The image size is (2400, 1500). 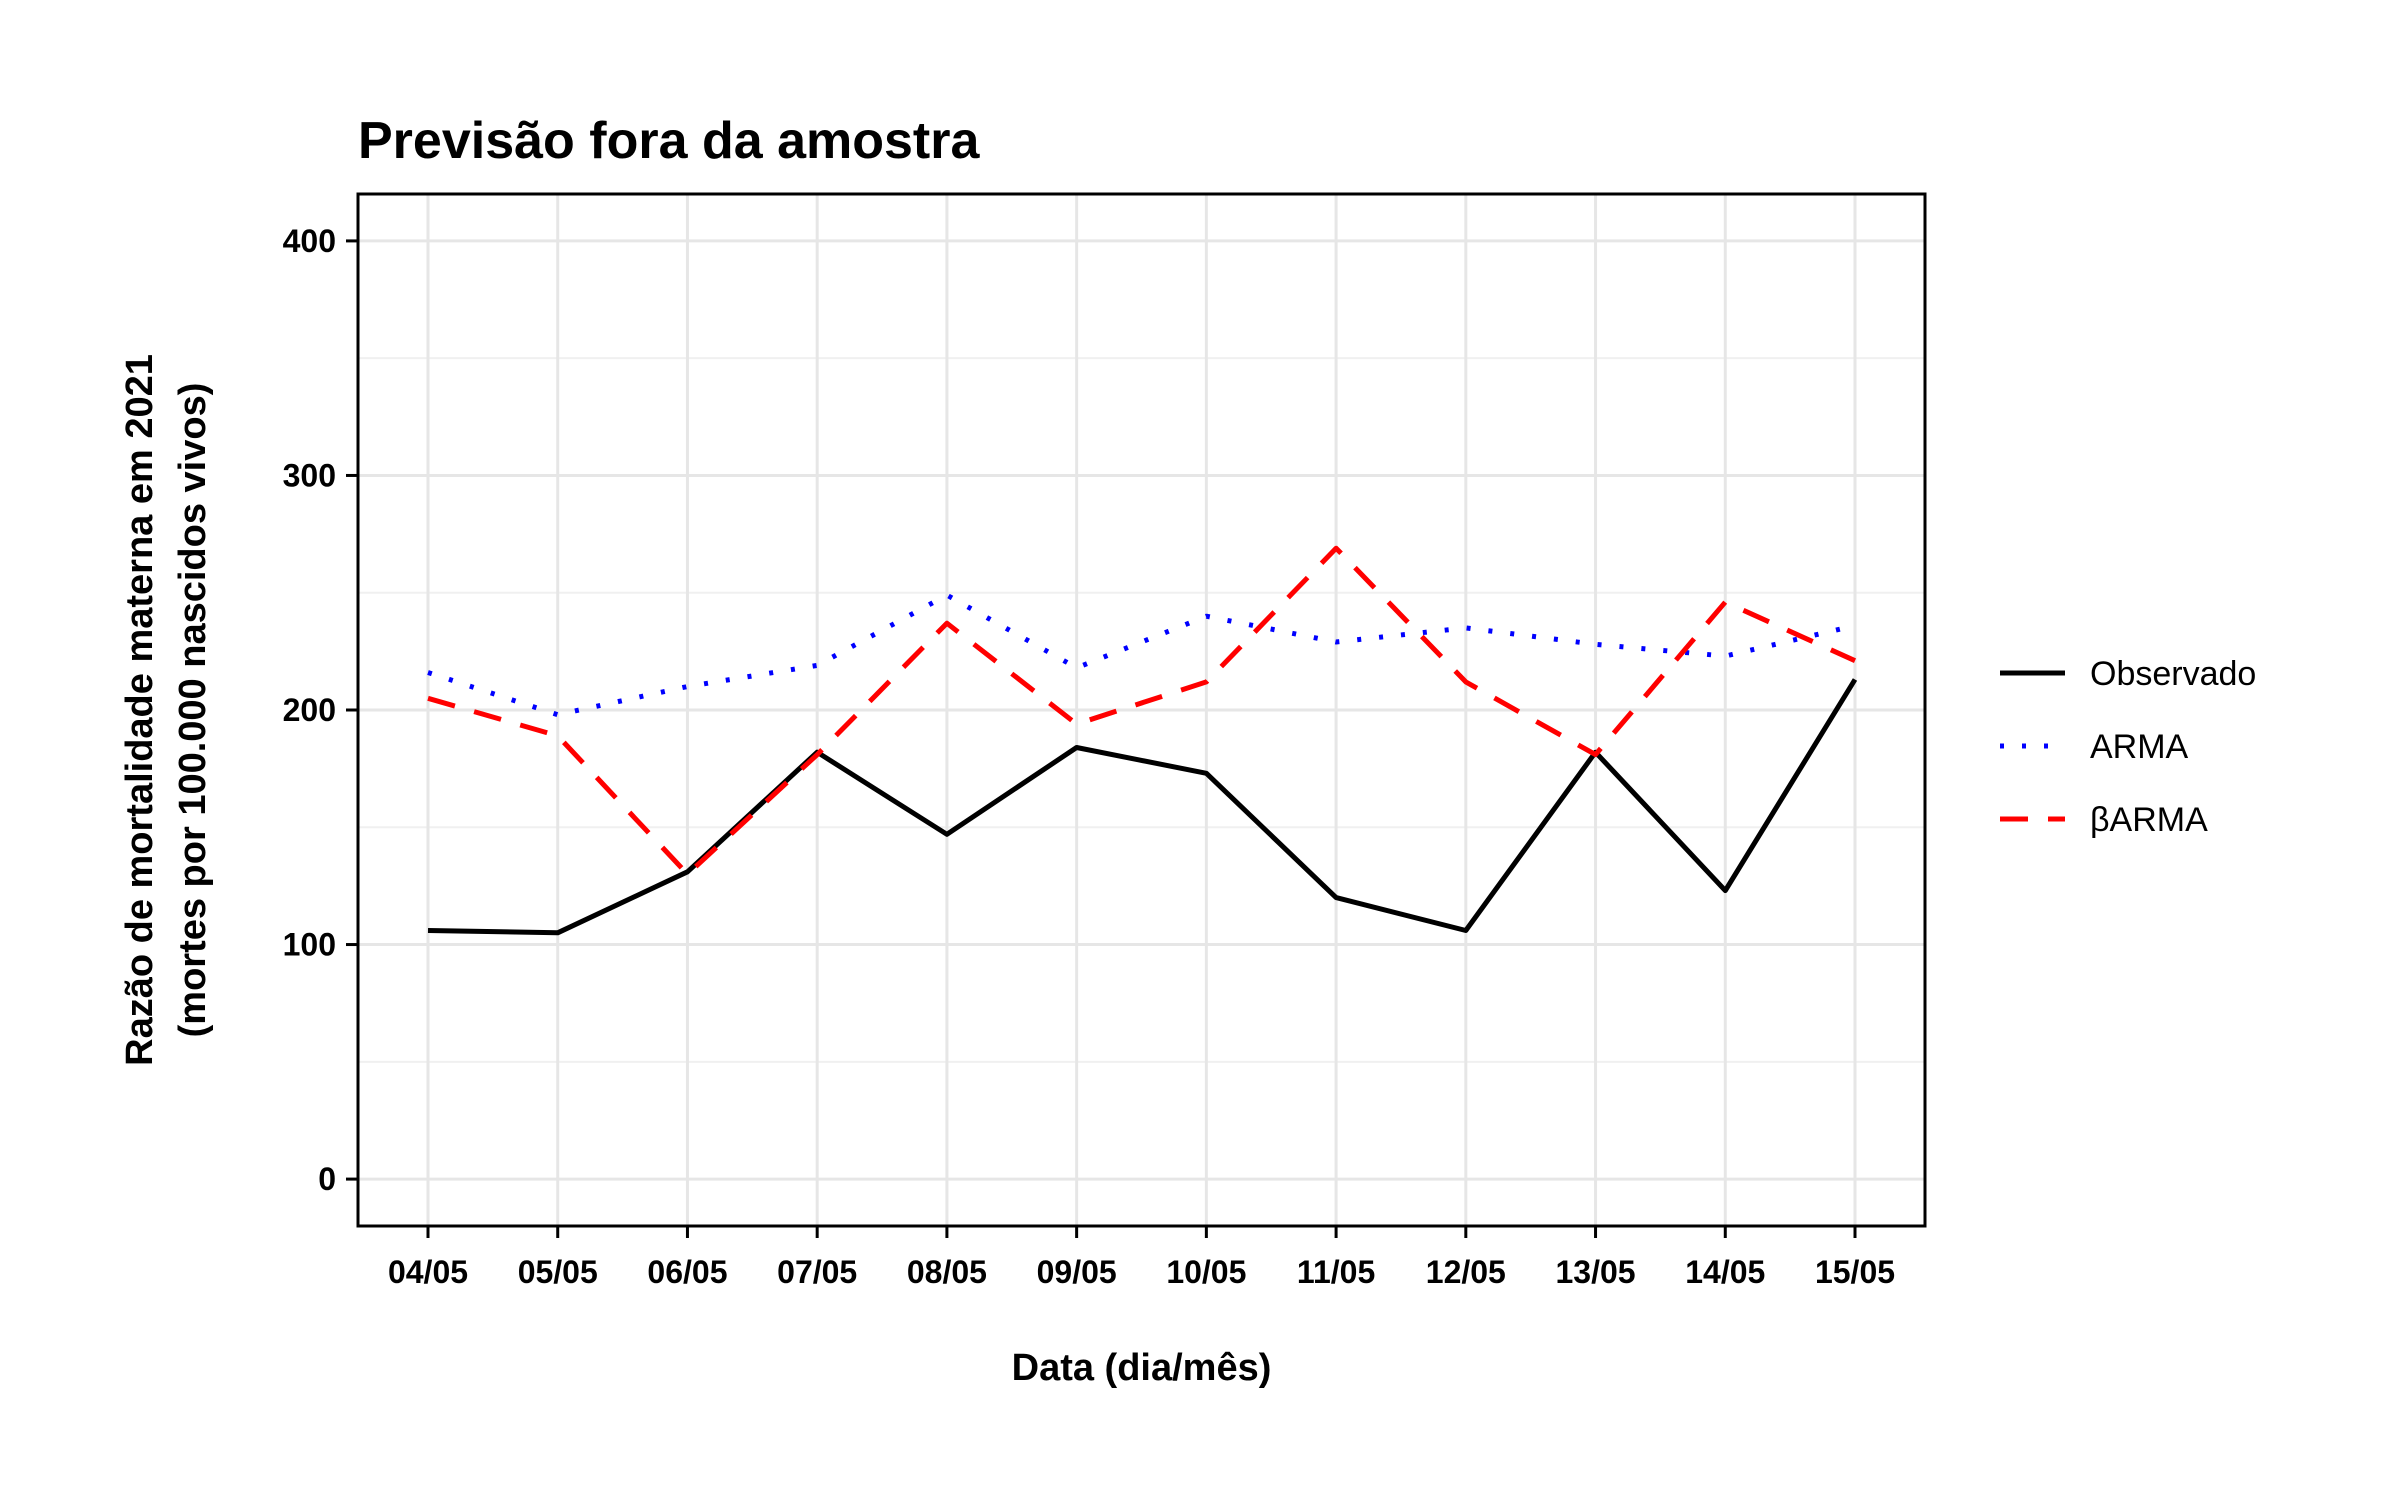 I want to click on x-tick-label: 06/05, so click(x=687, y=1272).